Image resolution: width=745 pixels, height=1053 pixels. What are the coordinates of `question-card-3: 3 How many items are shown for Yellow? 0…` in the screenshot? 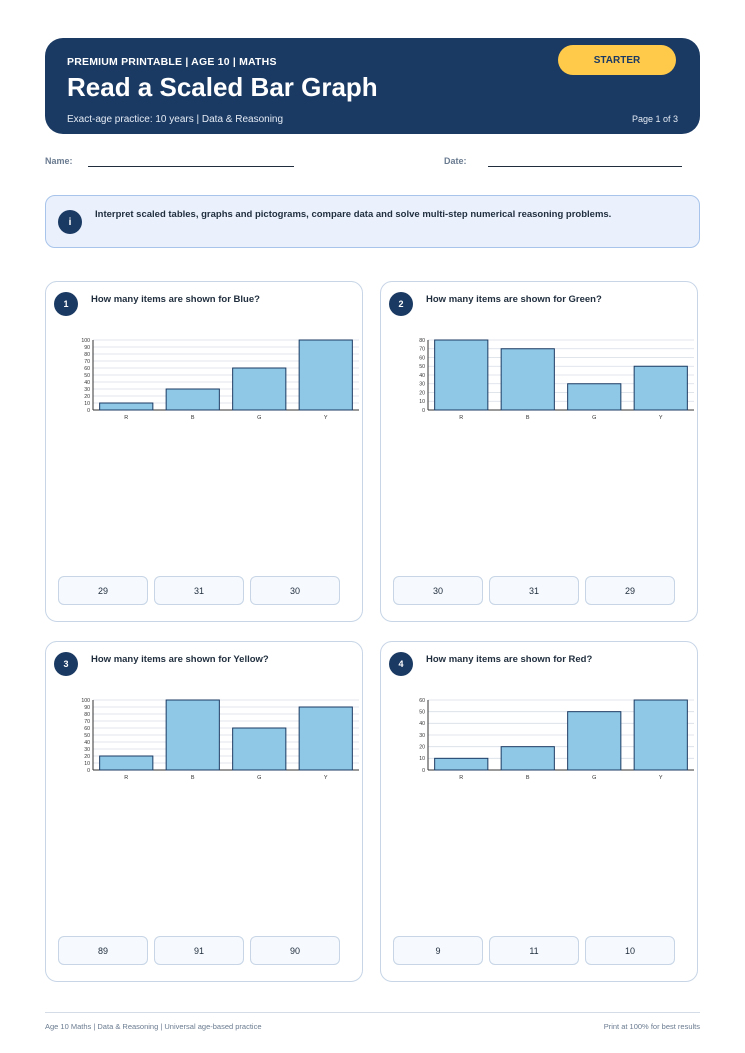 It's located at (204, 811).